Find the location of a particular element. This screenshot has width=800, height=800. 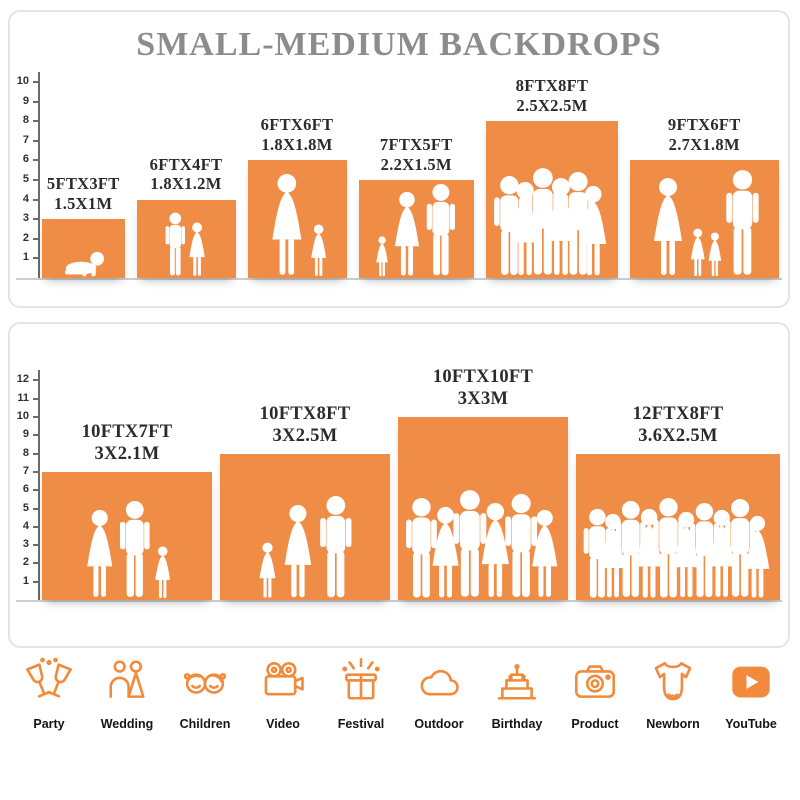

ruler-tick-label: 7 is located at coordinates (25, 470).